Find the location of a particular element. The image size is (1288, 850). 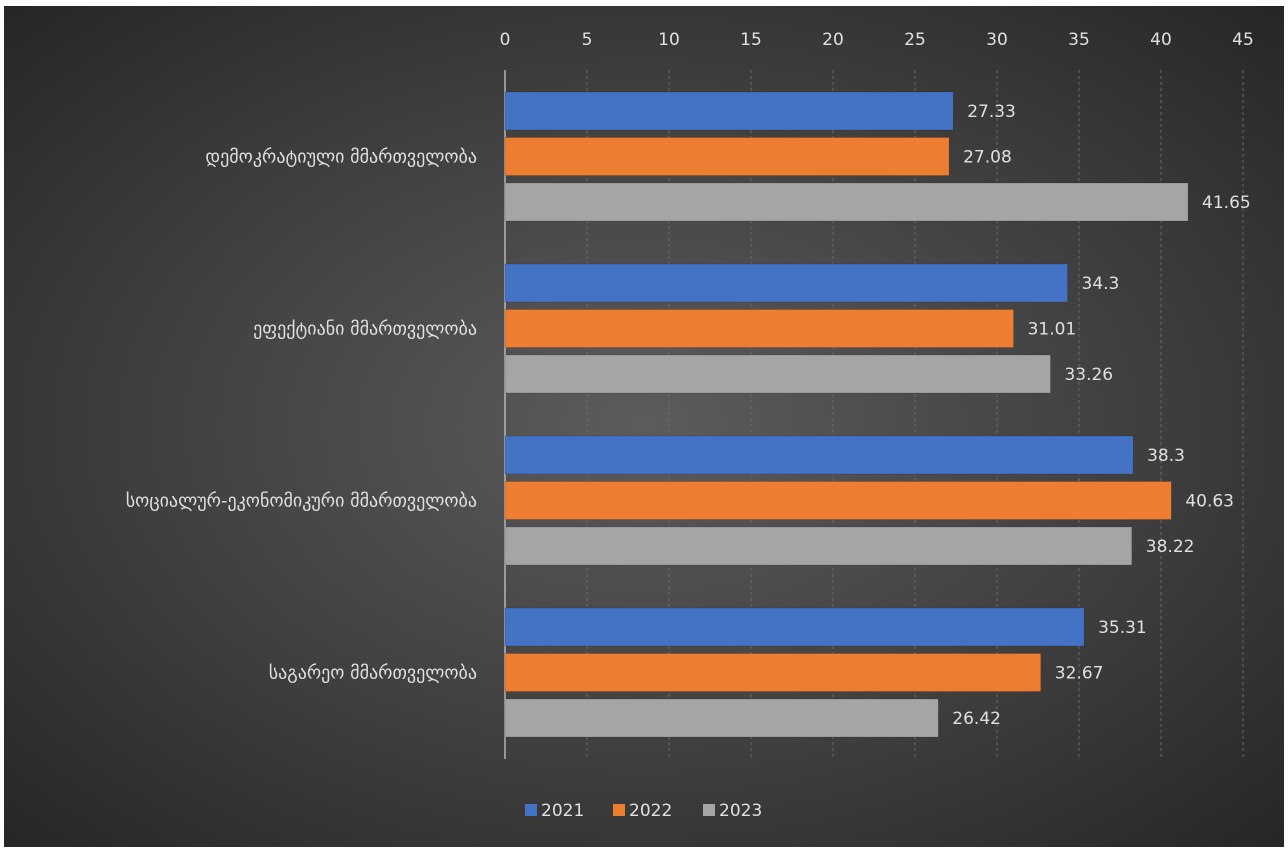

legend-label-2022: 2022 is located at coordinates (650, 811).